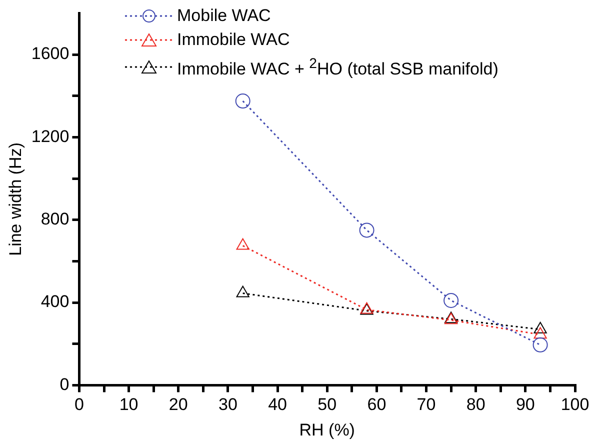 This screenshot has width=597, height=443. What do you see at coordinates (55, 219) in the screenshot?
I see `y-tick-label: 800` at bounding box center [55, 219].